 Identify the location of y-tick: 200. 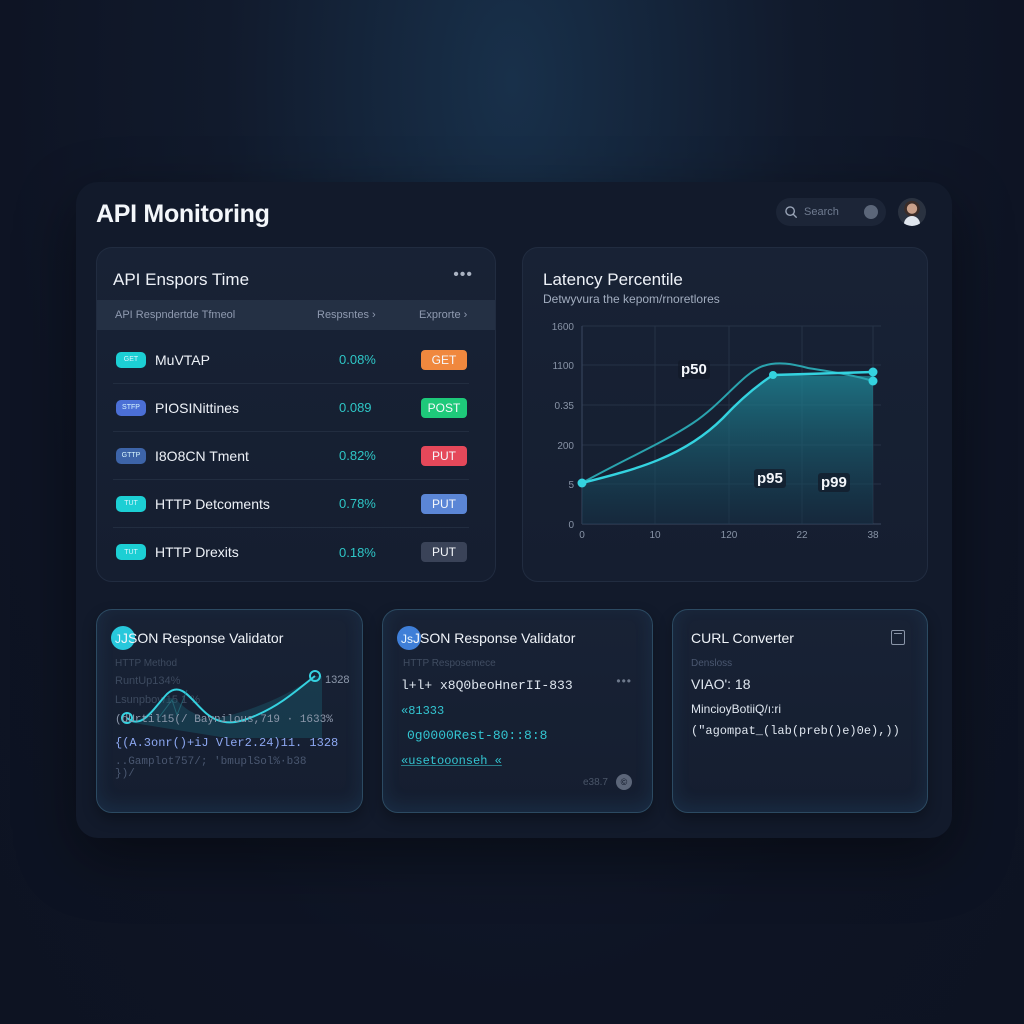
(565, 446).